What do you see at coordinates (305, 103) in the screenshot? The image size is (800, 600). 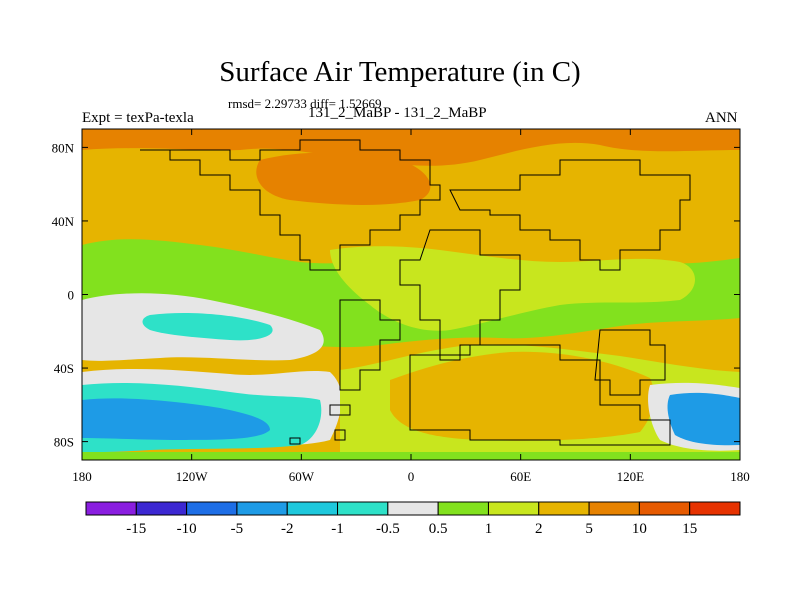 I see `rmsd-diff-label: rmsd= 2.29733 diff= 1.52669` at bounding box center [305, 103].